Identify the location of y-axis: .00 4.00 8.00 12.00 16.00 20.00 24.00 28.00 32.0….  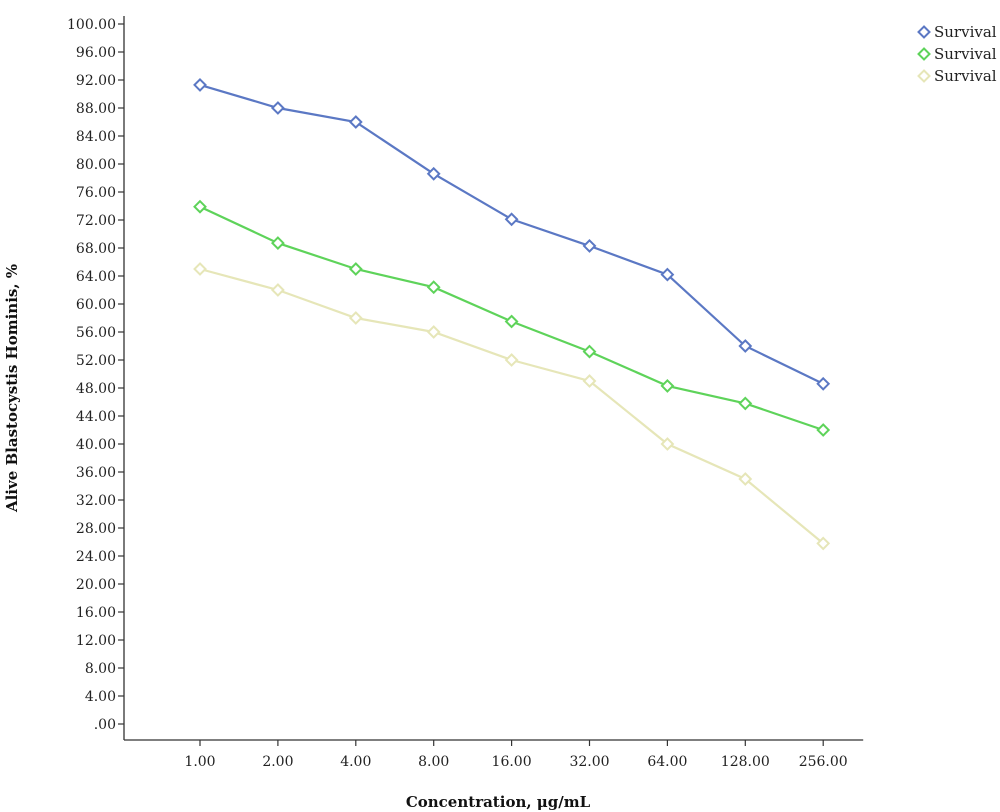
(96, 378).